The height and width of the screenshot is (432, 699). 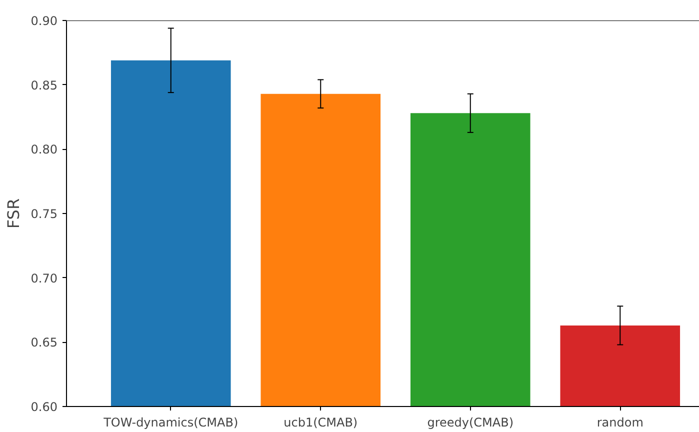 What do you see at coordinates (470, 423) in the screenshot?
I see `x-tick-label: greedy(CMAB)` at bounding box center [470, 423].